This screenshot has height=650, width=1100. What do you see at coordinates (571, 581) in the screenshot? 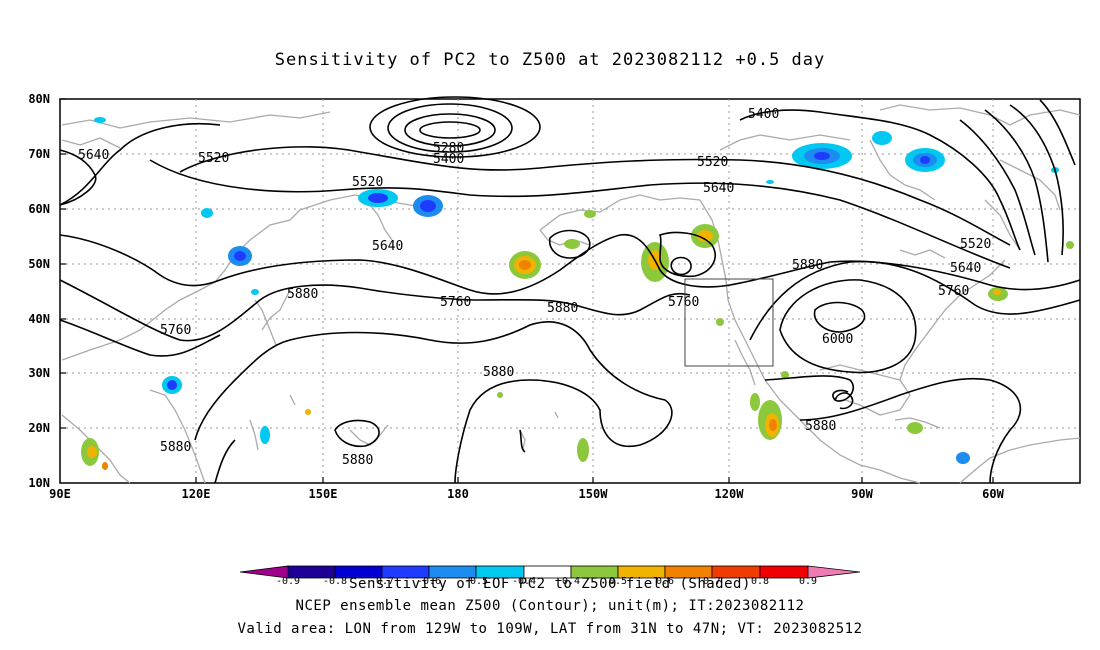
I see `colorbar-tick: 0.4` at bounding box center [571, 581].